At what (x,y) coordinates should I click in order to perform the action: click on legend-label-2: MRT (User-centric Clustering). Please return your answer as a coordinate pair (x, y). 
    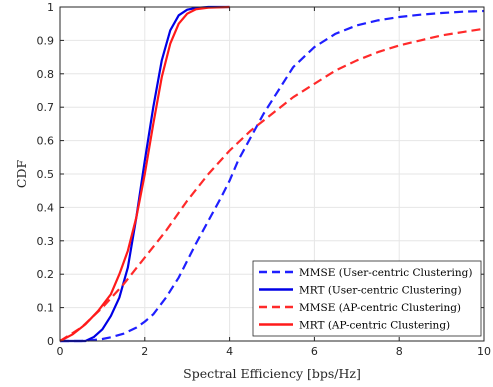
    Looking at the image, I should click on (380, 291).